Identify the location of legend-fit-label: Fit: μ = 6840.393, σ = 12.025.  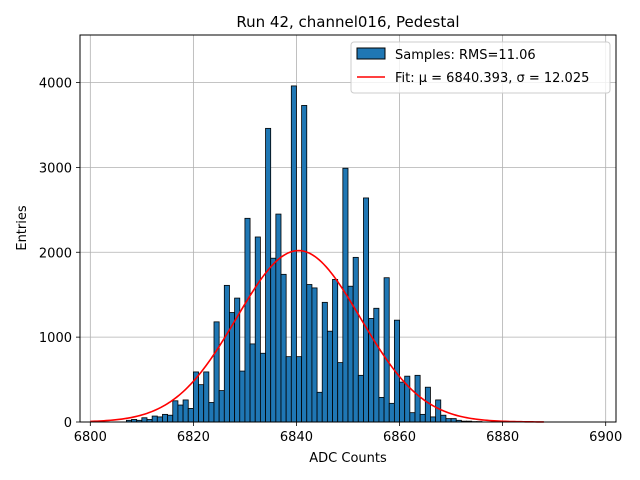
(492, 78).